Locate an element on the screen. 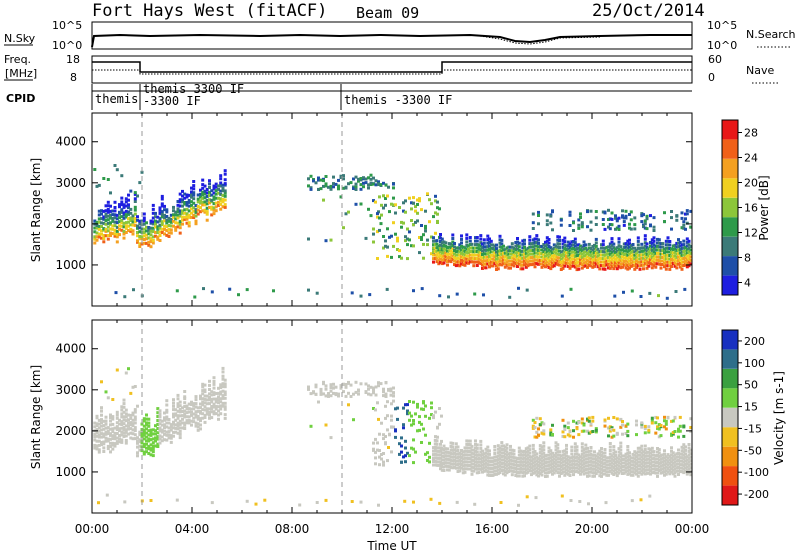 This screenshot has height=554, width=800. beam-label: Beam 09 is located at coordinates (387, 13).